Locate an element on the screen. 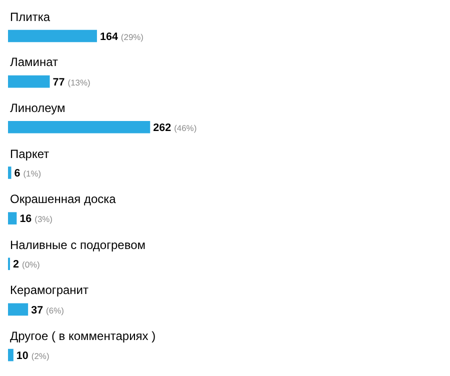 The height and width of the screenshot is (376, 450). y-tick-label: Керамогранит is located at coordinates (49, 290).